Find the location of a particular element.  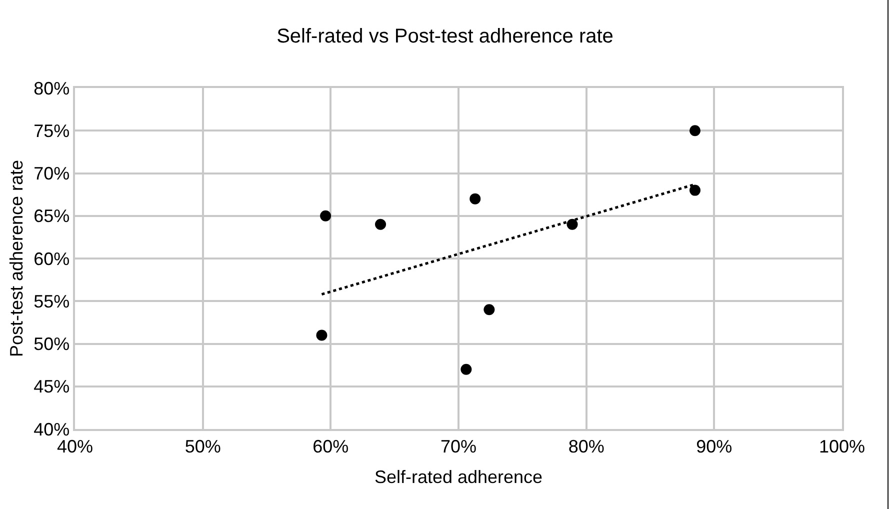

x-axis-title: Self-rated adherence is located at coordinates (458, 476).